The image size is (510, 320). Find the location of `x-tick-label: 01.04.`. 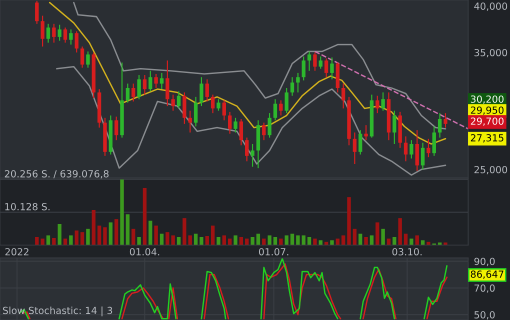

x-tick-label: 01.04. is located at coordinates (145, 252).